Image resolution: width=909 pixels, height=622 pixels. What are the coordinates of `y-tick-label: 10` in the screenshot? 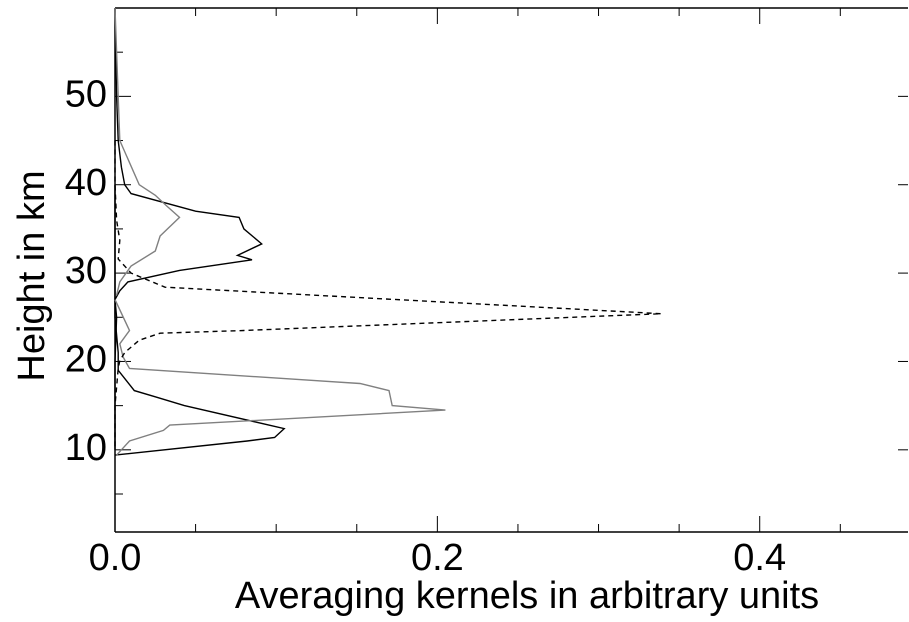 It's located at (86, 448).